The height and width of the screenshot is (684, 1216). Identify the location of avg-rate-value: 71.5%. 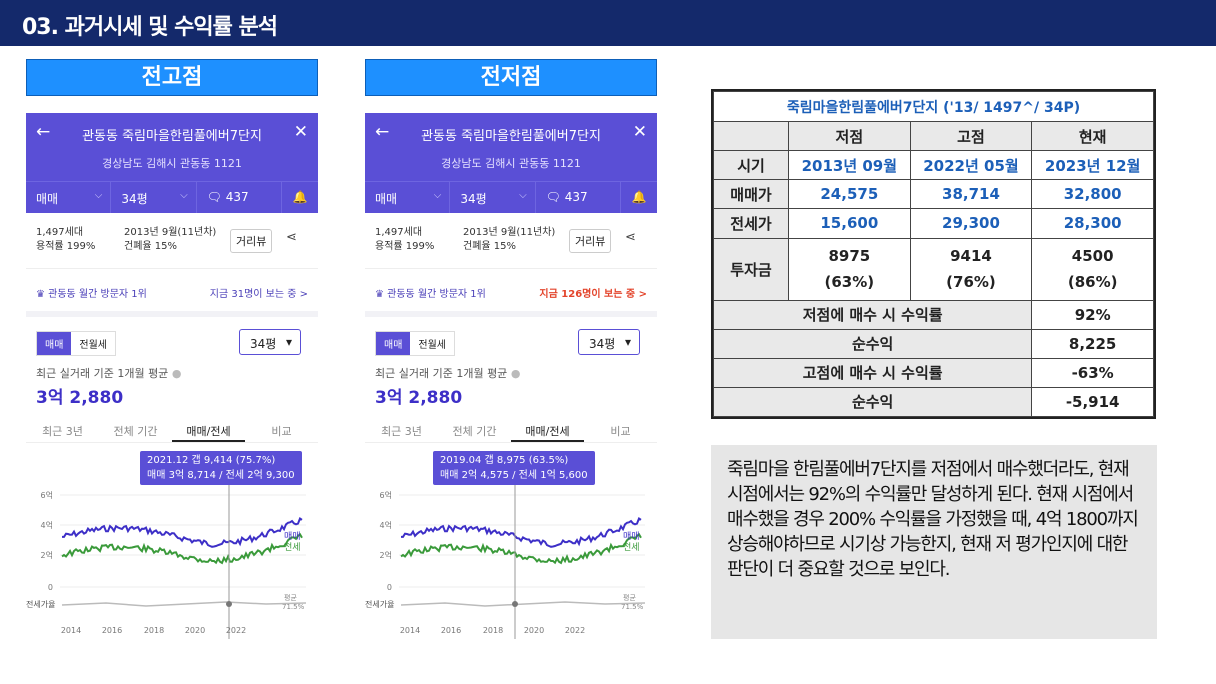
(632, 607).